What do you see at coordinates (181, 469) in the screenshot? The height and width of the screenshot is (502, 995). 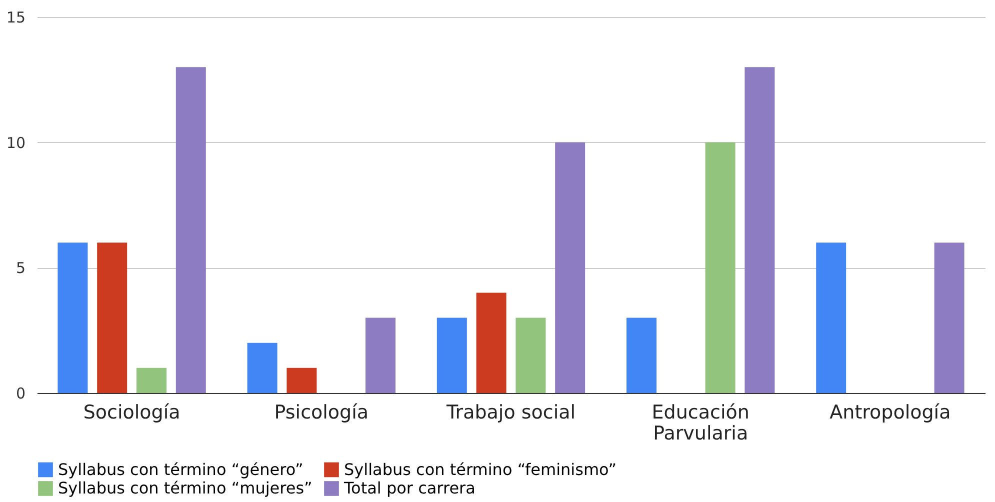 I see `legend-label: Syllabus con término “género”` at bounding box center [181, 469].